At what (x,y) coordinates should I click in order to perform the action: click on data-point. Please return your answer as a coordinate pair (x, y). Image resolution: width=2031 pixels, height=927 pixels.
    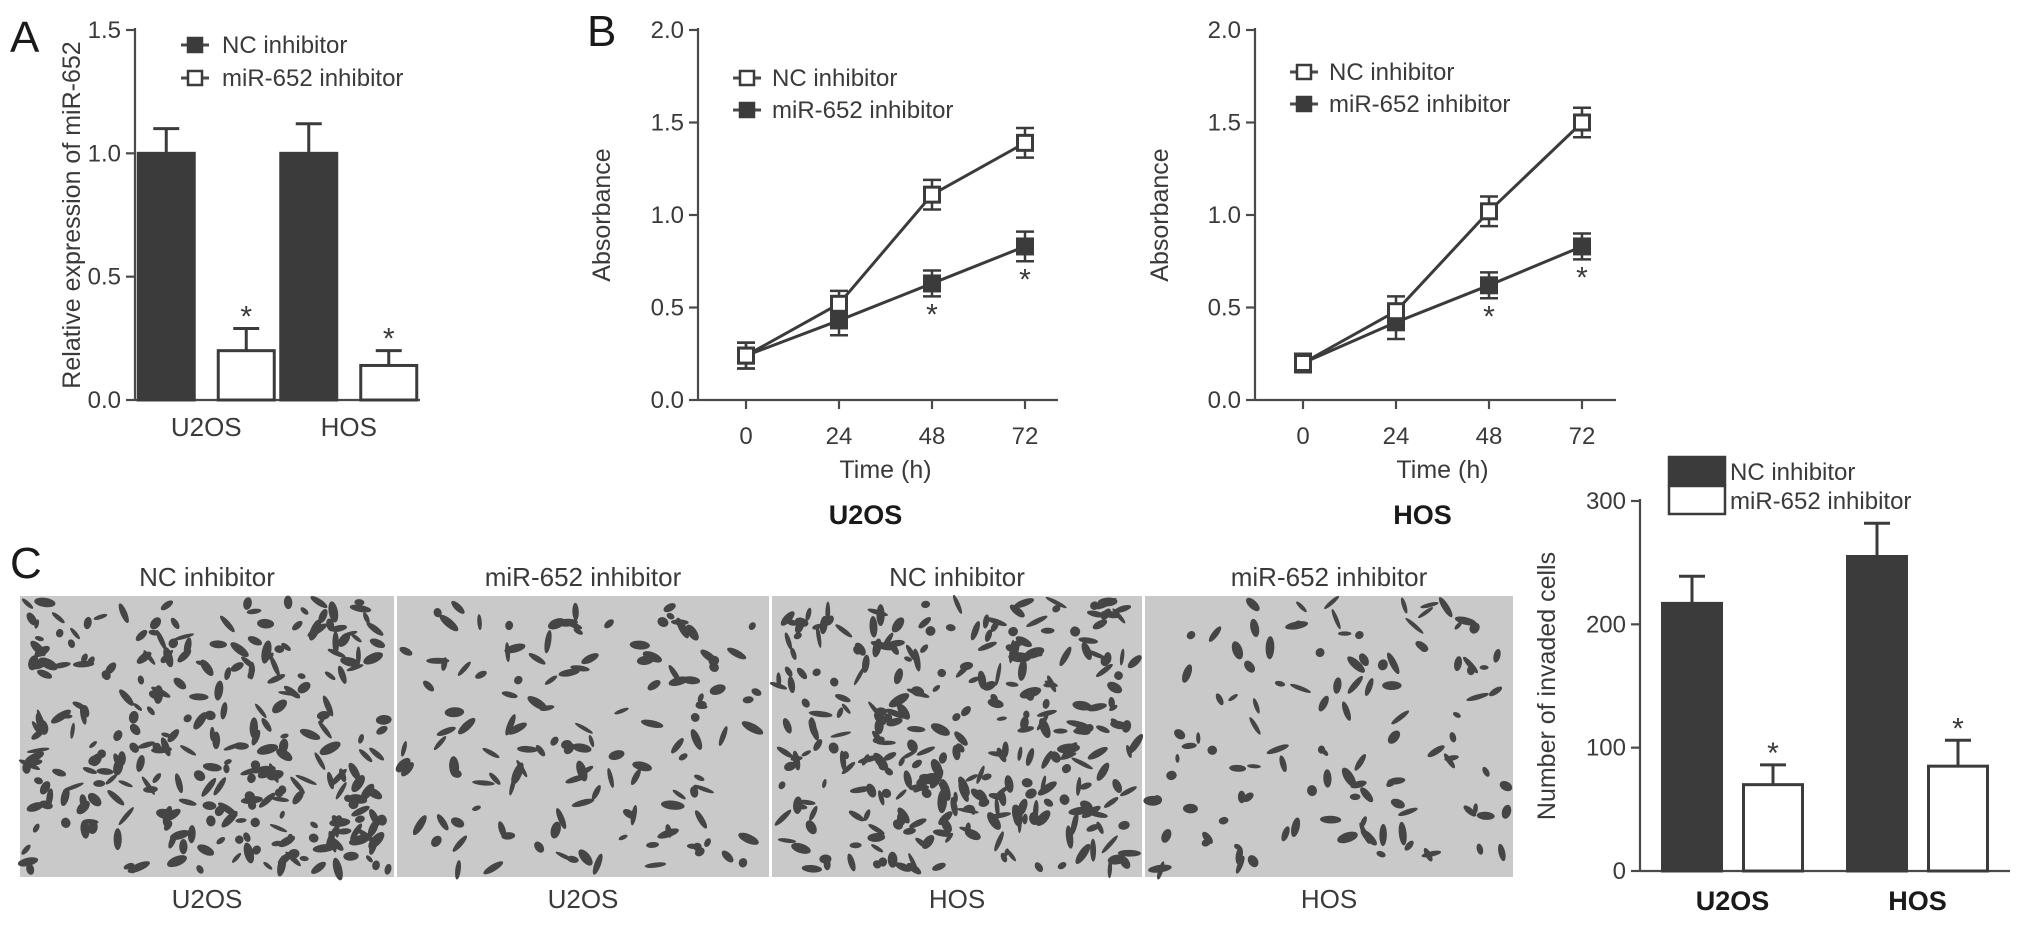
    Looking at the image, I should click on (839, 303).